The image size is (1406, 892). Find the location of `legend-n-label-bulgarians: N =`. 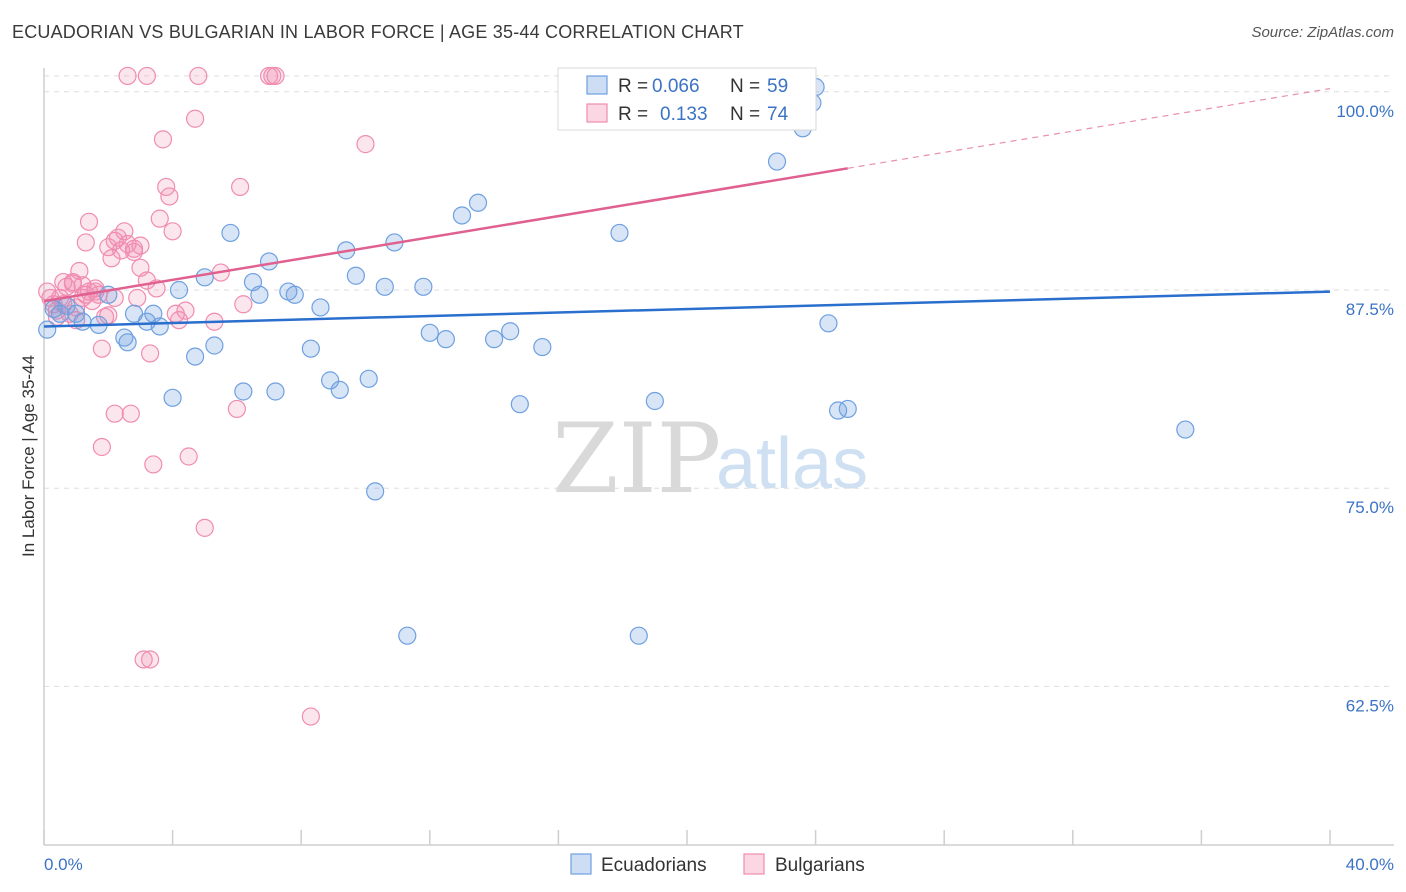

legend-n-label-bulgarians: N = is located at coordinates (745, 114).